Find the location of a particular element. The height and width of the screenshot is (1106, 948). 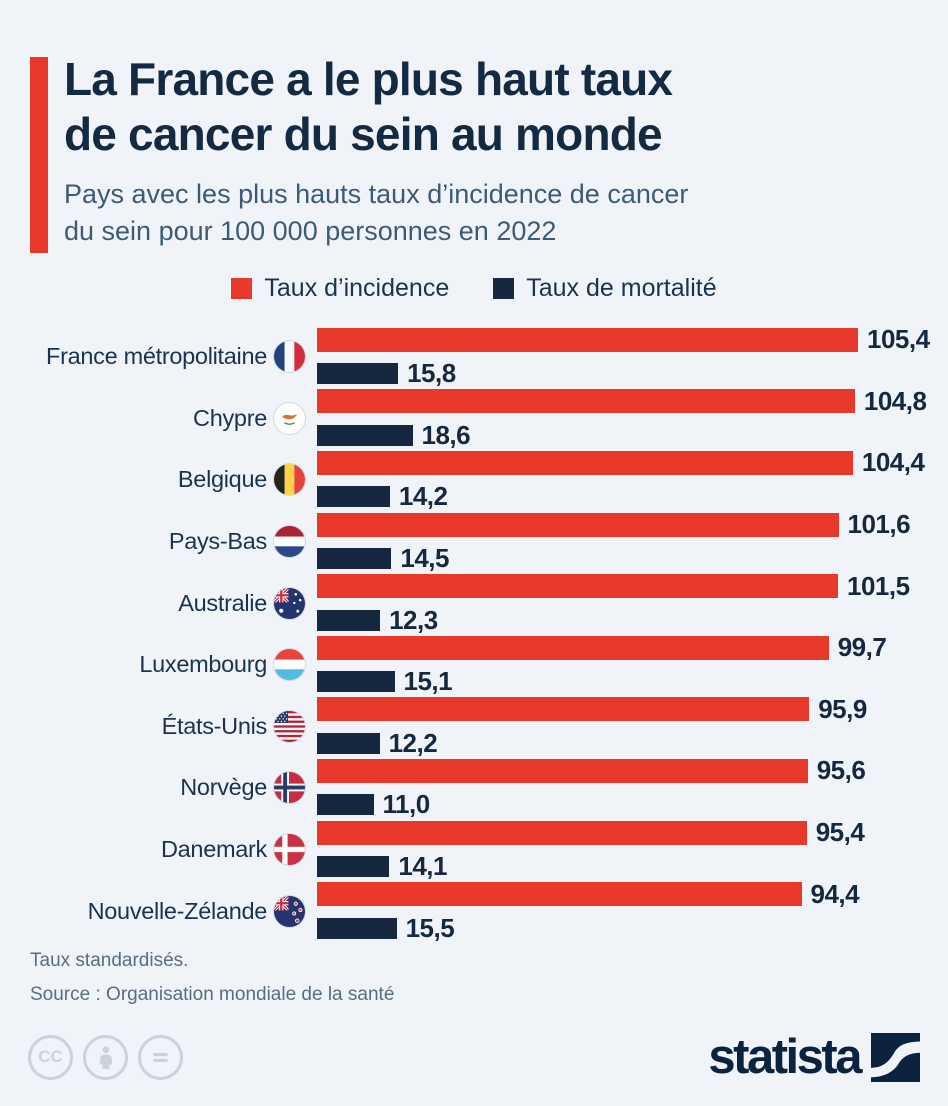

flag-luxembourg-icon is located at coordinates (289, 665).